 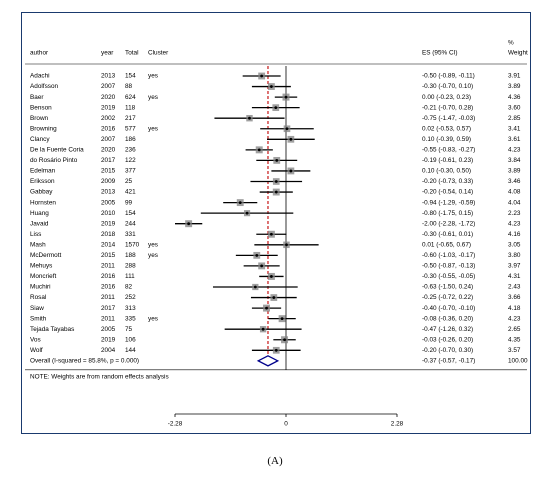 What do you see at coordinates (447, 318) in the screenshot?
I see `study-es-ci: -0.08 (-0.36, 0.20)` at bounding box center [447, 318].